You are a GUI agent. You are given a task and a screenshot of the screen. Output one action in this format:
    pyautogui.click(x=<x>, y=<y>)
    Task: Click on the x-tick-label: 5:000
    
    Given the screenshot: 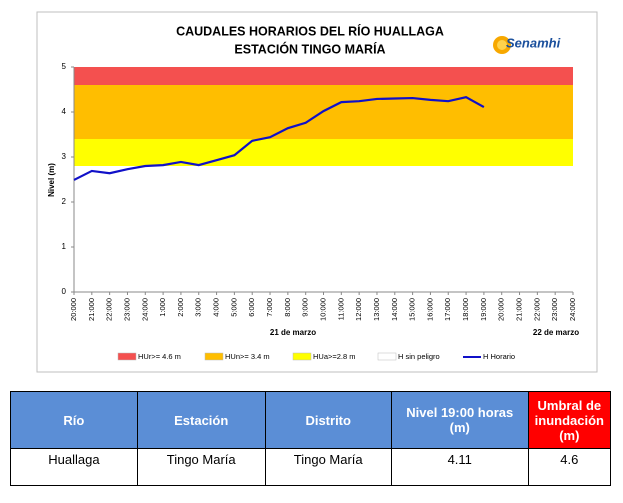 What is the action you would take?
    pyautogui.click(x=233, y=307)
    